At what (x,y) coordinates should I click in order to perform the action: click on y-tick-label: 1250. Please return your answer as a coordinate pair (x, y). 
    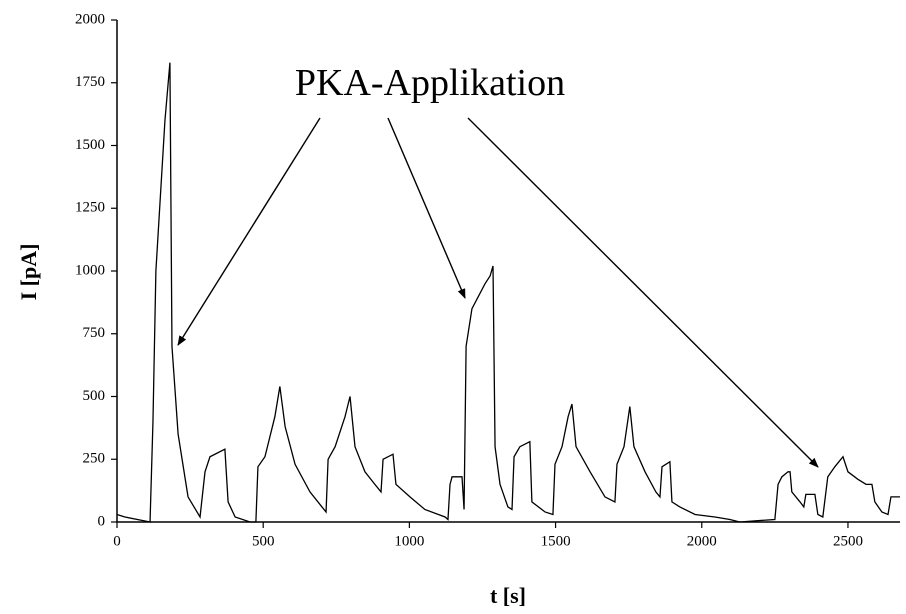
    Looking at the image, I should click on (90, 208).